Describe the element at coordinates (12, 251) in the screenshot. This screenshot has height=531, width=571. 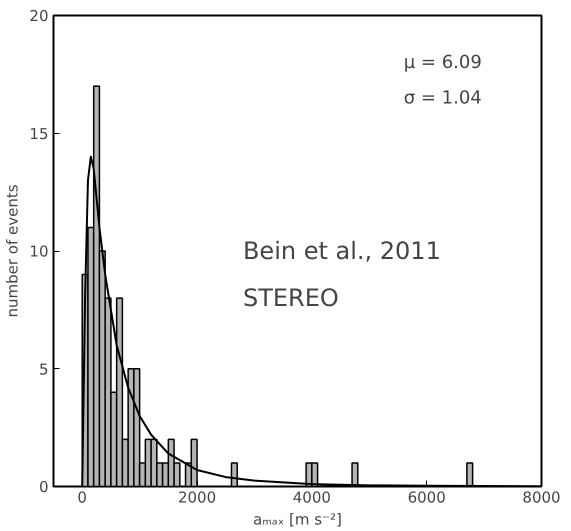
I see `y-axis-title: number of events` at that location.